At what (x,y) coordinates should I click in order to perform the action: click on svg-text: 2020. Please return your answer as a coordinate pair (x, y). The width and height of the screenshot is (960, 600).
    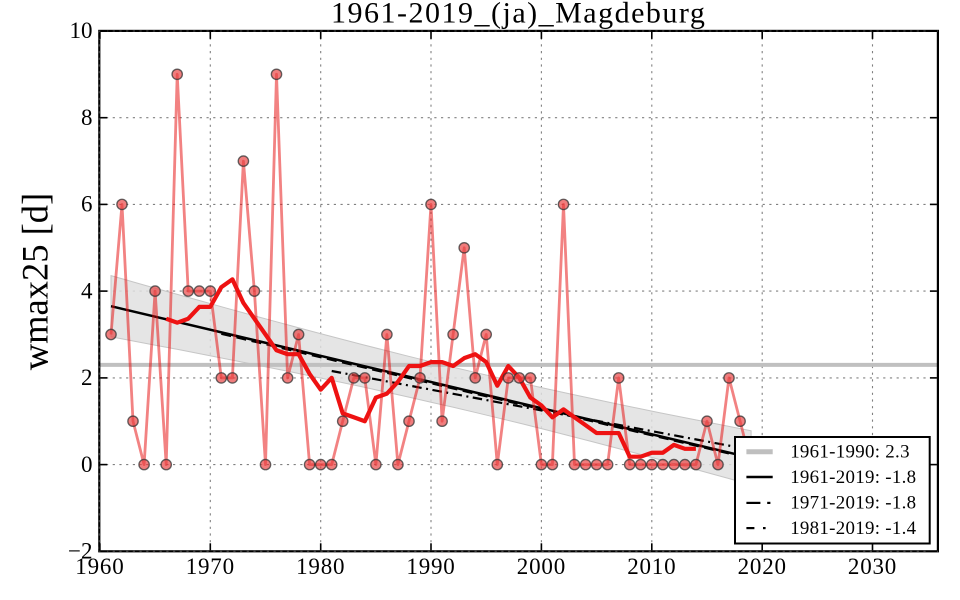
    Looking at the image, I should click on (762, 566).